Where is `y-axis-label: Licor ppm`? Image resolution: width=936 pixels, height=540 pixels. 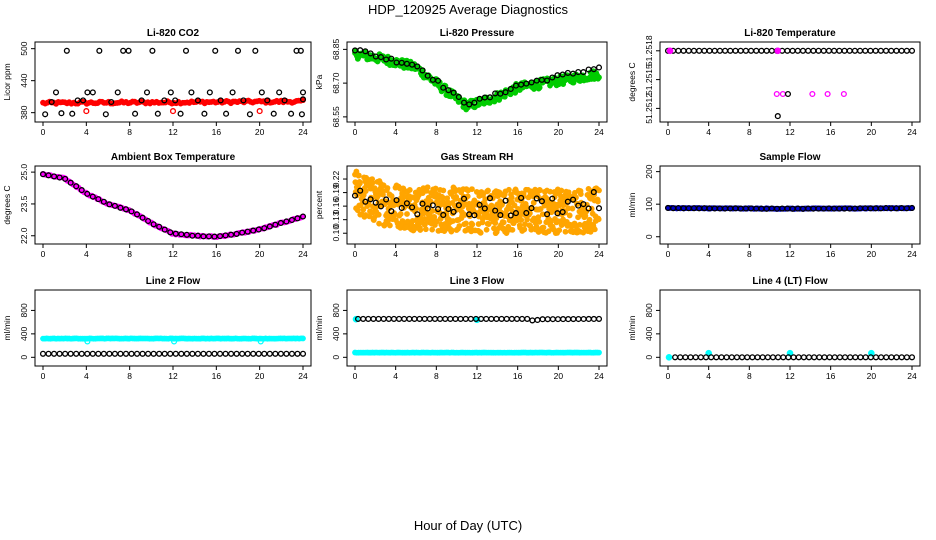
y-axis-label: Licor ppm is located at coordinates (7, 81).